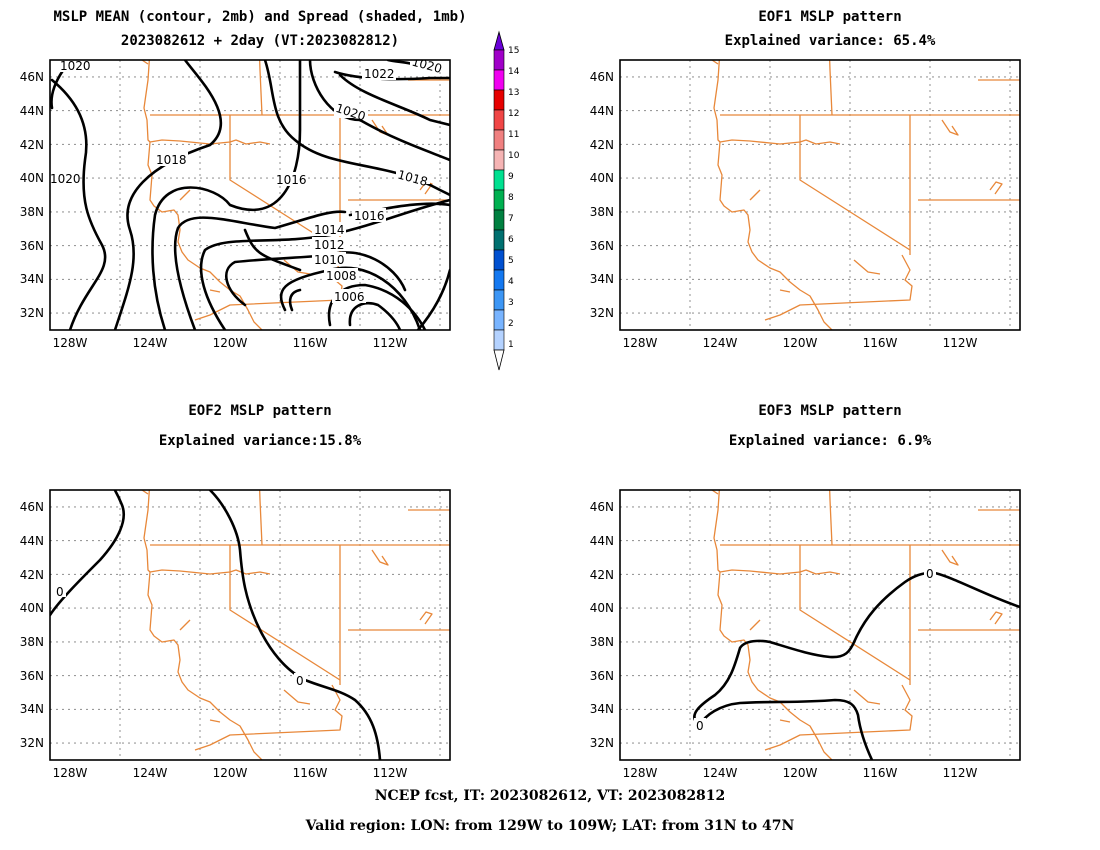  Describe the element at coordinates (514, 156) in the screenshot. I see `colorbar-label: 10` at that location.